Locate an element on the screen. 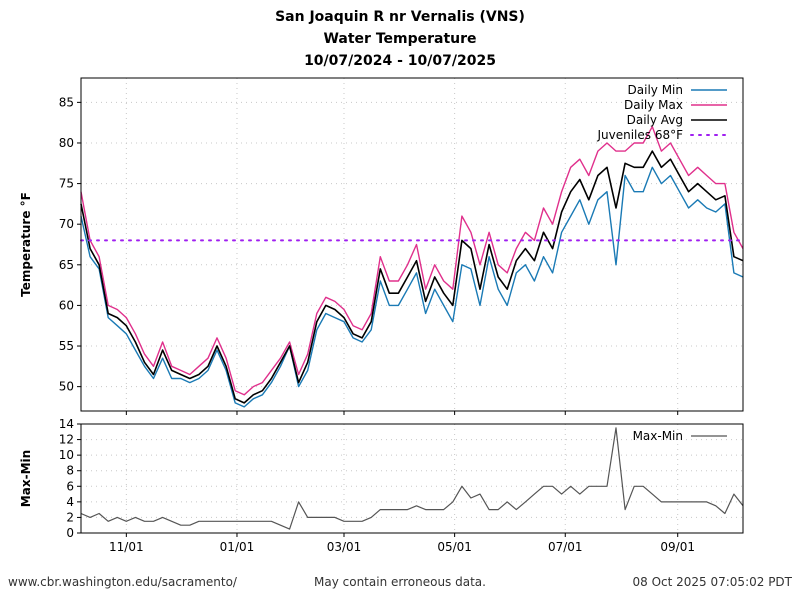  y-tick-label: 80 is located at coordinates (66, 143).